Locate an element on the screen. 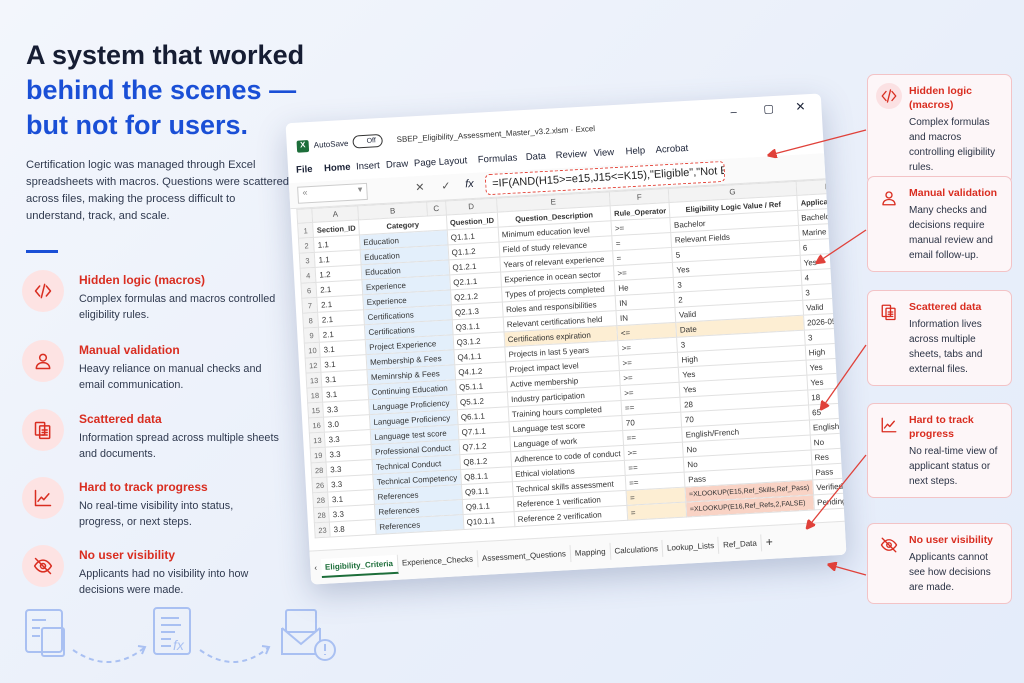 The width and height of the screenshot is (1024, 683). sheet-tab: Calculations is located at coordinates (637, 549).